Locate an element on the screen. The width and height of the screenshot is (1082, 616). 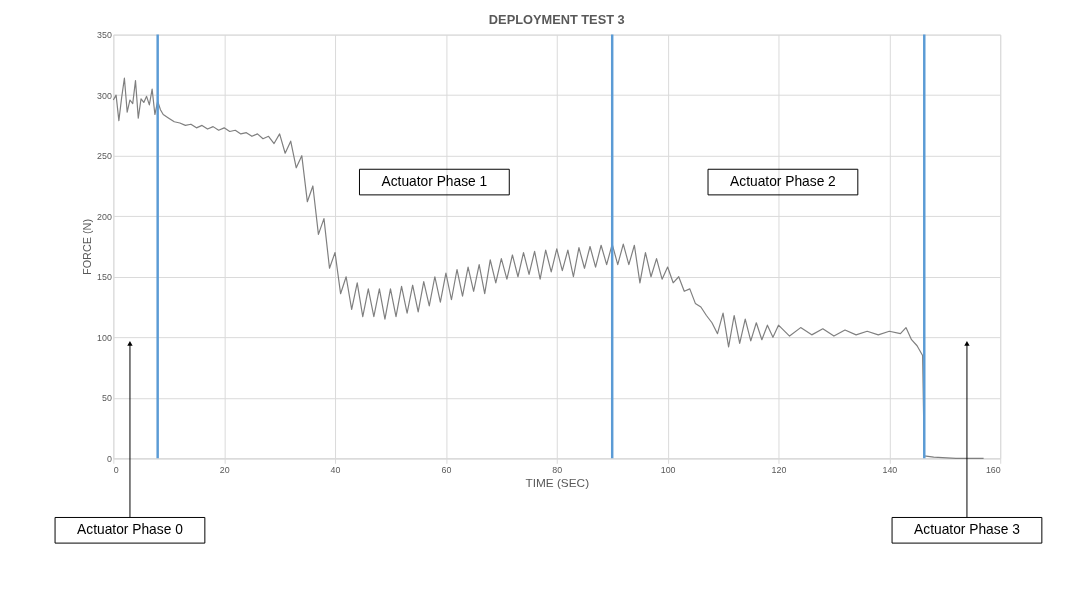
x-tick-label: 40 is located at coordinates (335, 469).